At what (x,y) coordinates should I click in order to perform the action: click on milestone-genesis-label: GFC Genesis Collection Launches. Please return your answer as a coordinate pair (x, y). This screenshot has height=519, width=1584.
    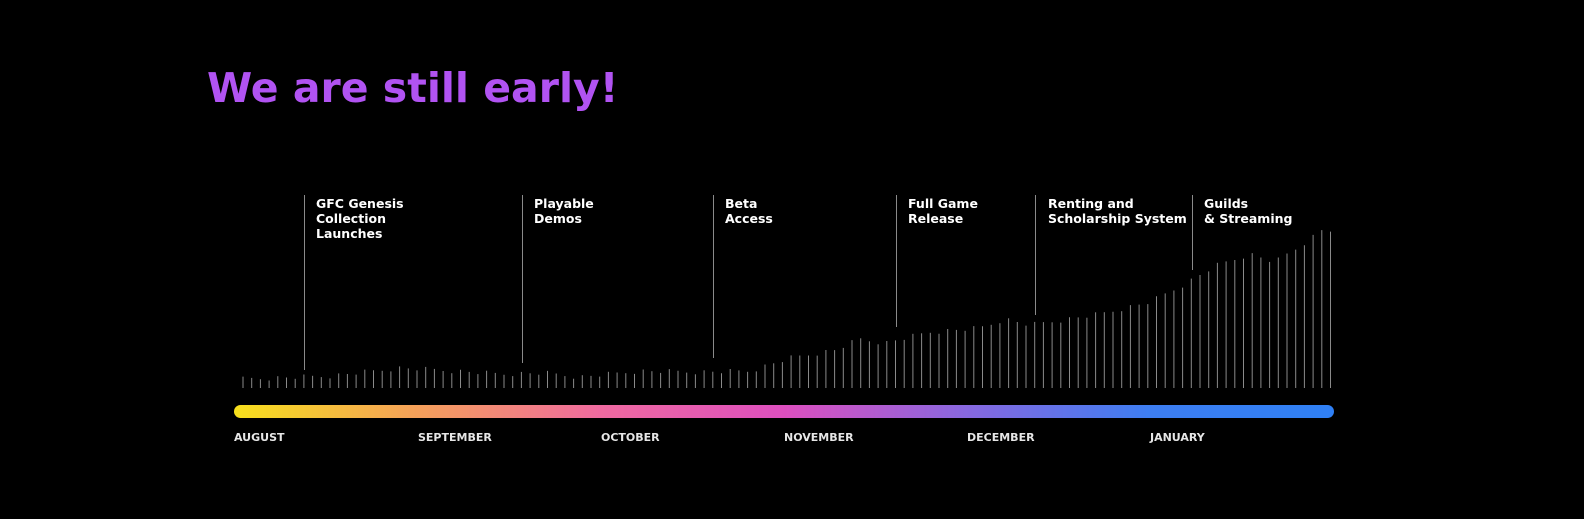
    Looking at the image, I should click on (360, 218).